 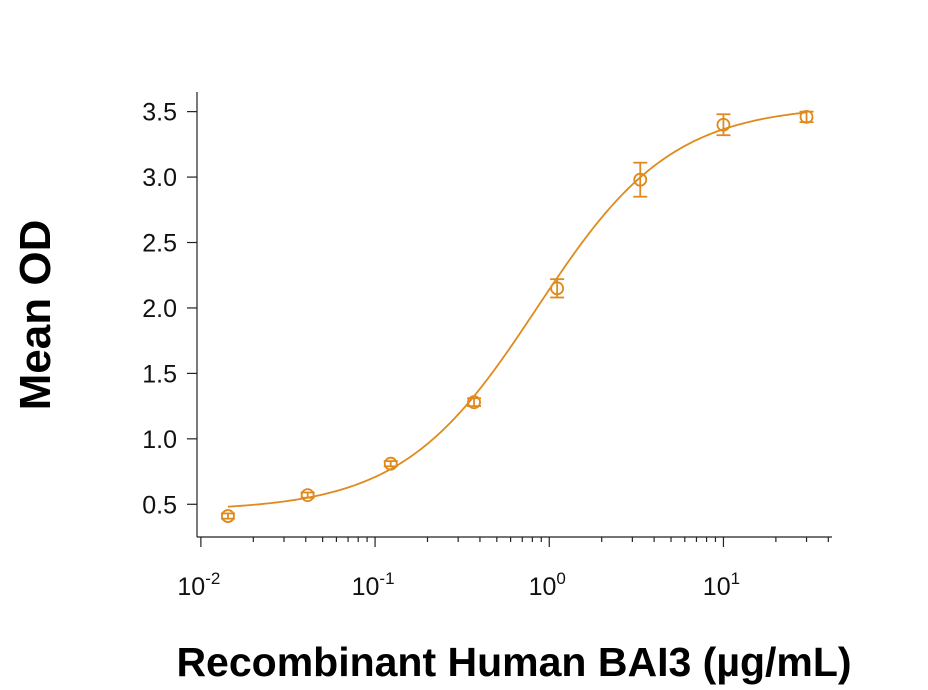 I want to click on y-ticks: 0.5 1.0 1.5 2.0 2.5 3.0 3.5, so click(x=169, y=309).